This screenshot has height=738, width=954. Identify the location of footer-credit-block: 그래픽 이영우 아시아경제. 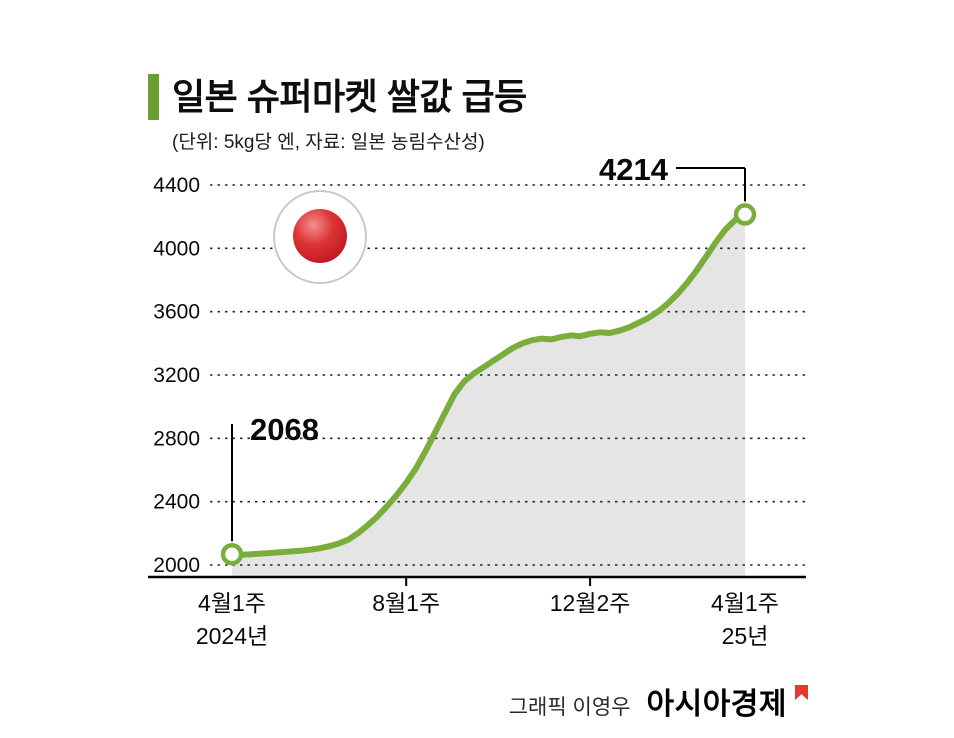
(662, 701).